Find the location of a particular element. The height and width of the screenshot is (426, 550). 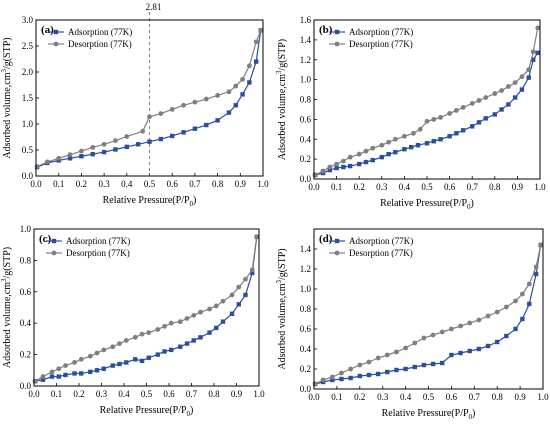

chart-a-legend-item: Adsorption (77K) is located at coordinates (90, 32).